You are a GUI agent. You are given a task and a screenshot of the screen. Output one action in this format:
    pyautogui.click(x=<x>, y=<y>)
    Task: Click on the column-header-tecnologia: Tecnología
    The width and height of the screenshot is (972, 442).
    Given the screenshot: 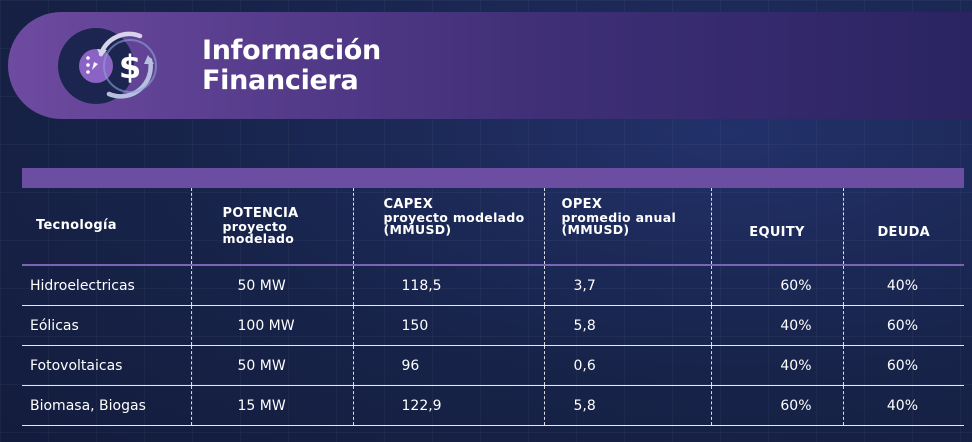 What is the action you would take?
    pyautogui.click(x=106, y=227)
    